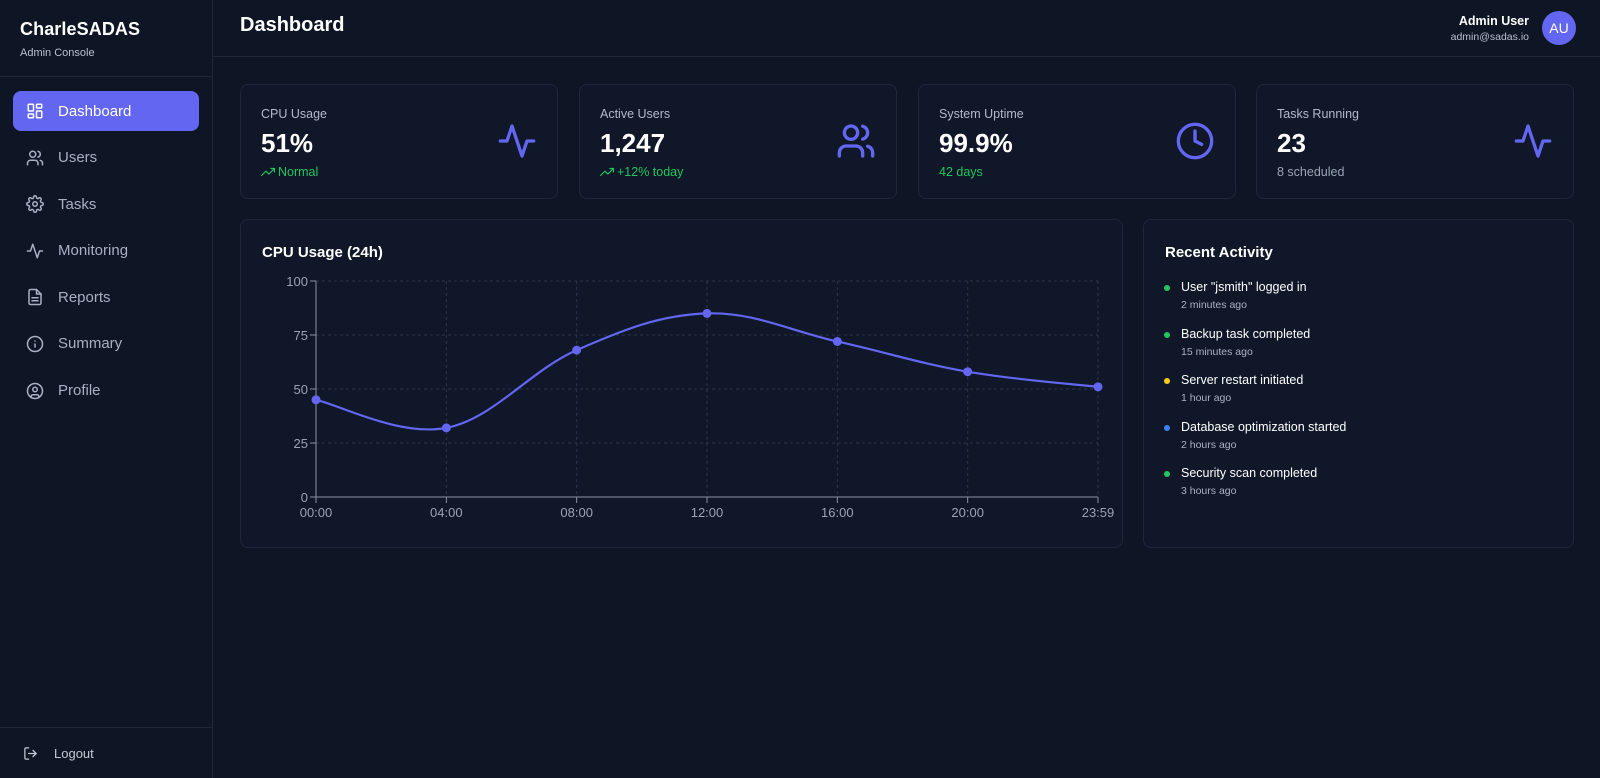 The image size is (1600, 778). I want to click on activity-time: 1 hour ago, so click(1206, 398).